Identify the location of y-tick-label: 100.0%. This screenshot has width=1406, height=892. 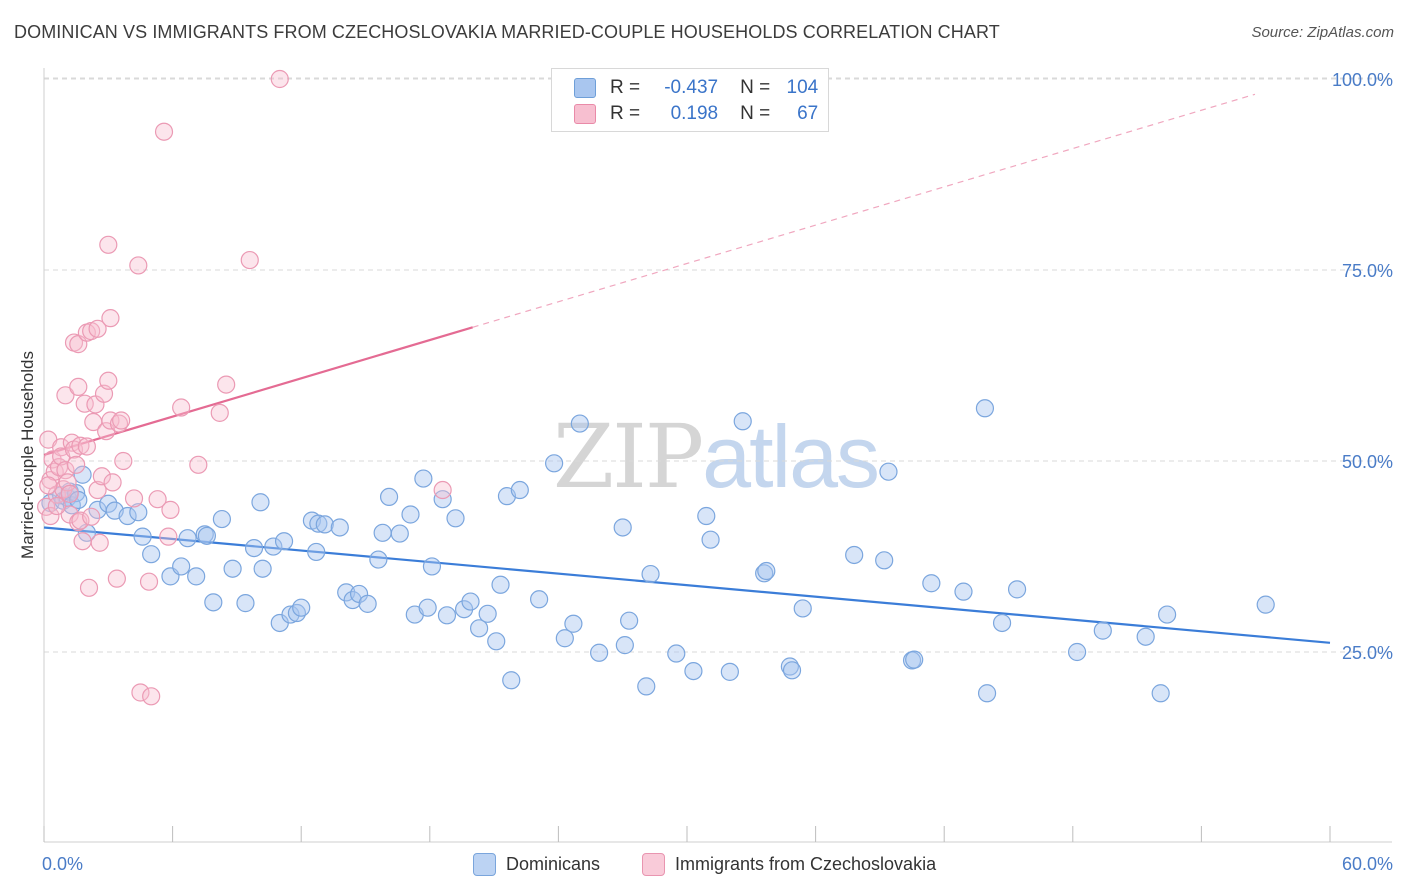
(1362, 80).